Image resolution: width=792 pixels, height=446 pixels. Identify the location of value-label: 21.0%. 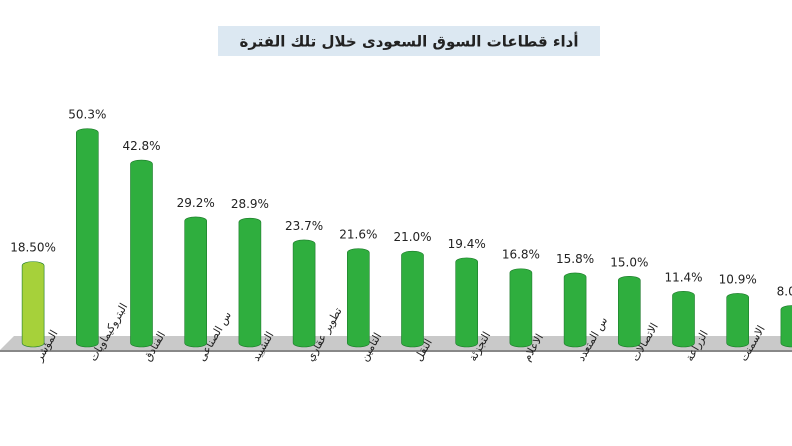
(412, 237).